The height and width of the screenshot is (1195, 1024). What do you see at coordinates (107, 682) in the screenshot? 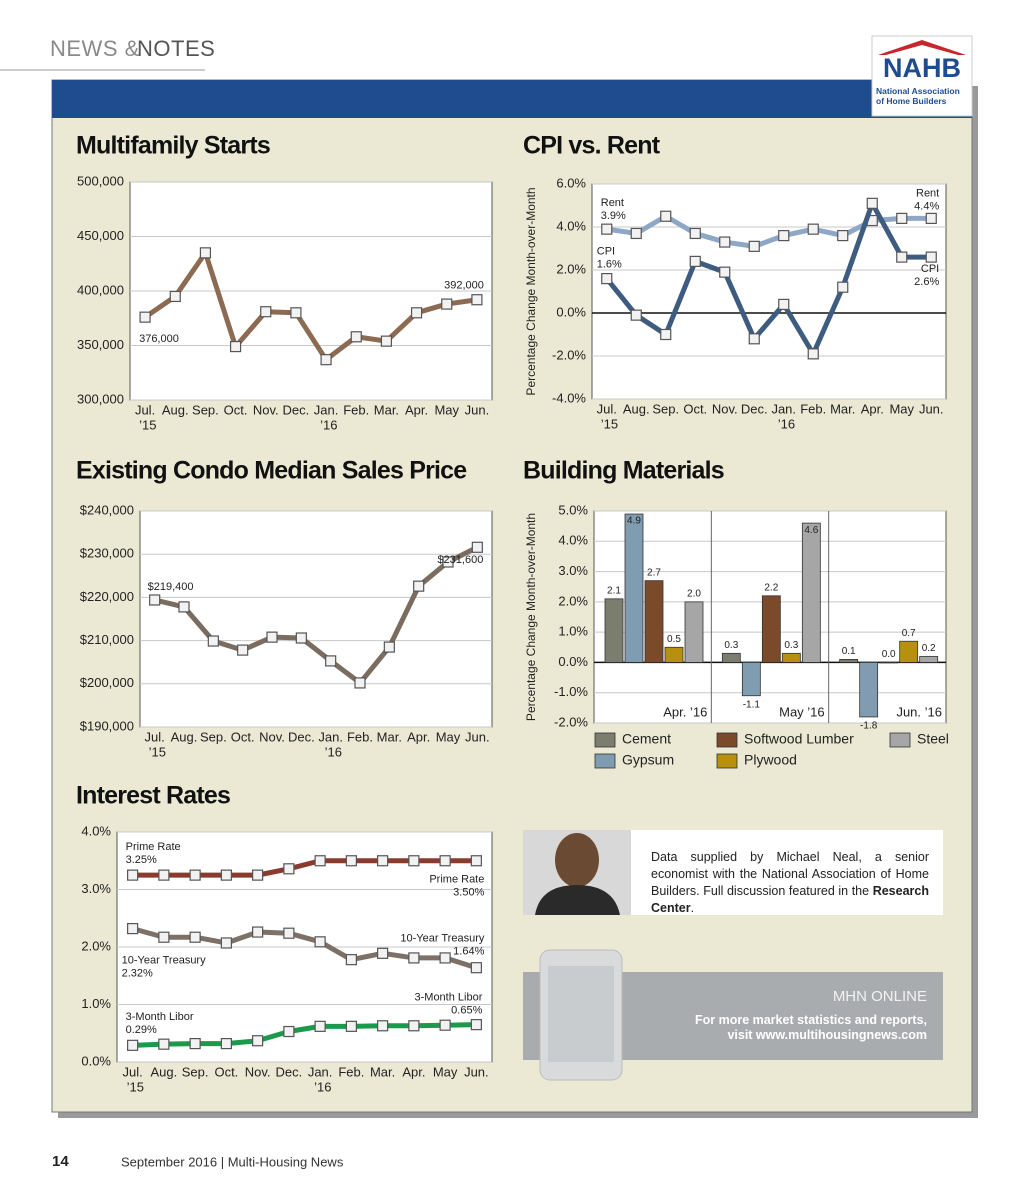
I see `y-tick-label: $200,000` at bounding box center [107, 682].